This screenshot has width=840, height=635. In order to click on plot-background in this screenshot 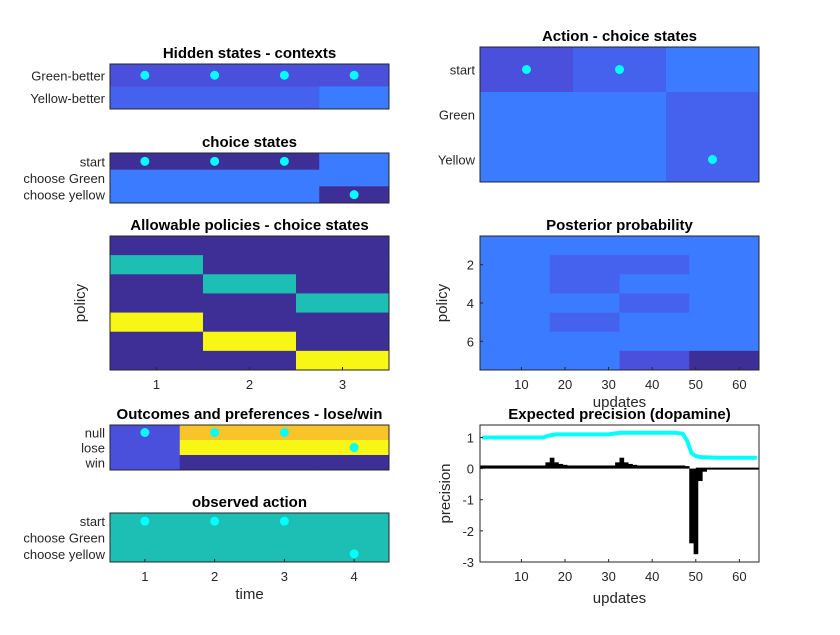, I will do `click(619, 493)`.